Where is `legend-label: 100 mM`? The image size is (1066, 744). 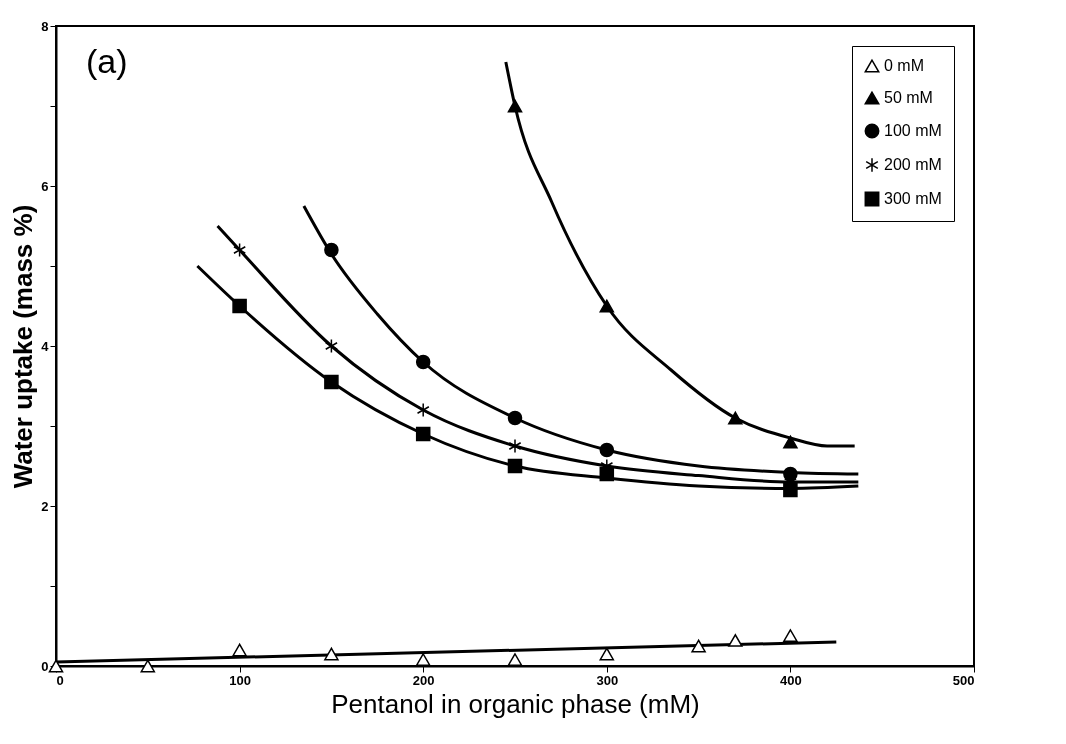 legend-label: 100 mM is located at coordinates (913, 130).